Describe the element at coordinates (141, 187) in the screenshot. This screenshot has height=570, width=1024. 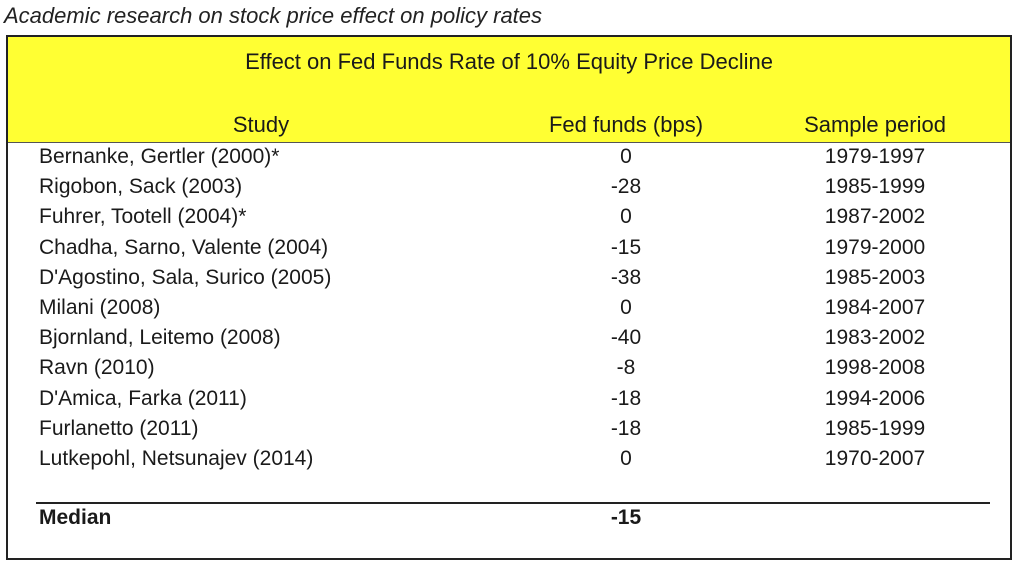
I see `study-cell: Rigobon, Sack (2003)` at that location.